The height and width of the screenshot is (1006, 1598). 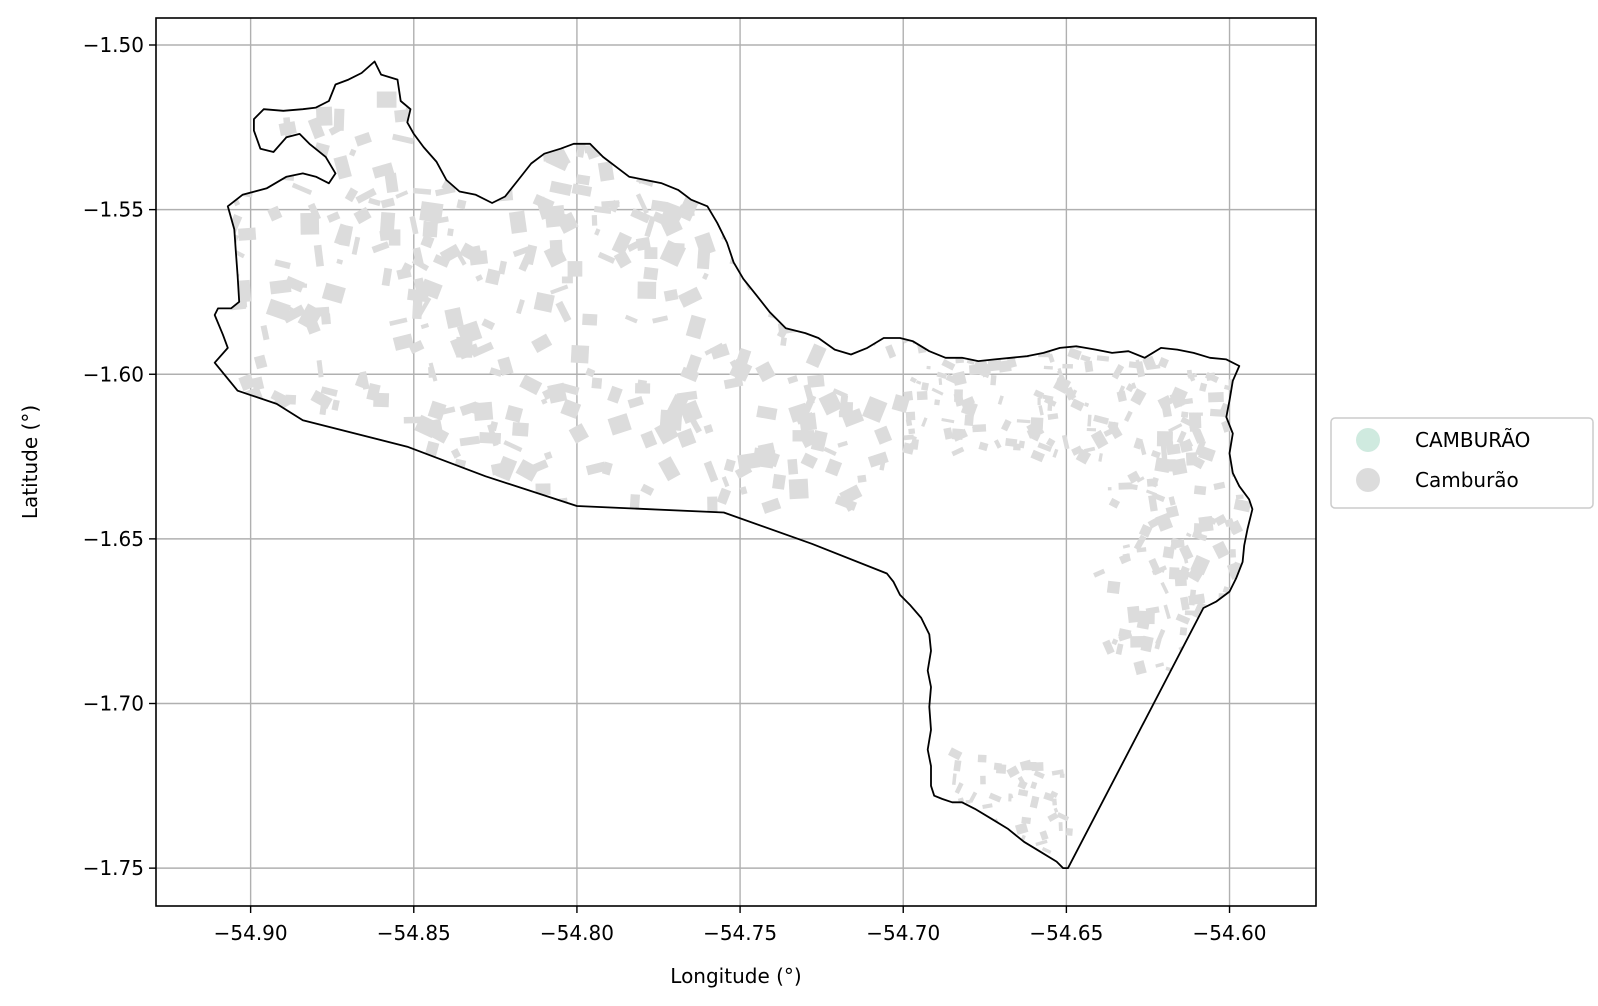 What do you see at coordinates (740, 933) in the screenshot?
I see `x-tick-label: −54.75` at bounding box center [740, 933].